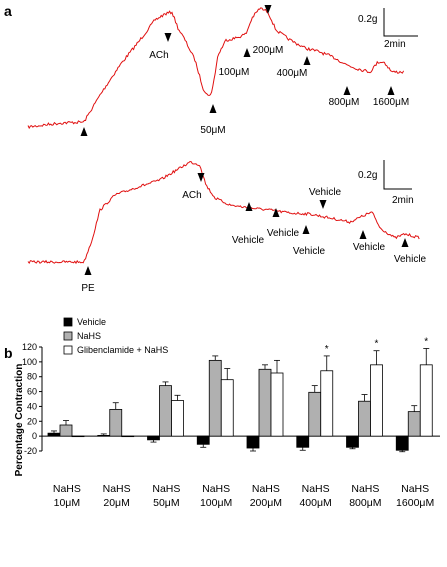  Describe the element at coordinates (395, 44) in the screenshot. I see `scale-bar-top-time: 2min` at that location.